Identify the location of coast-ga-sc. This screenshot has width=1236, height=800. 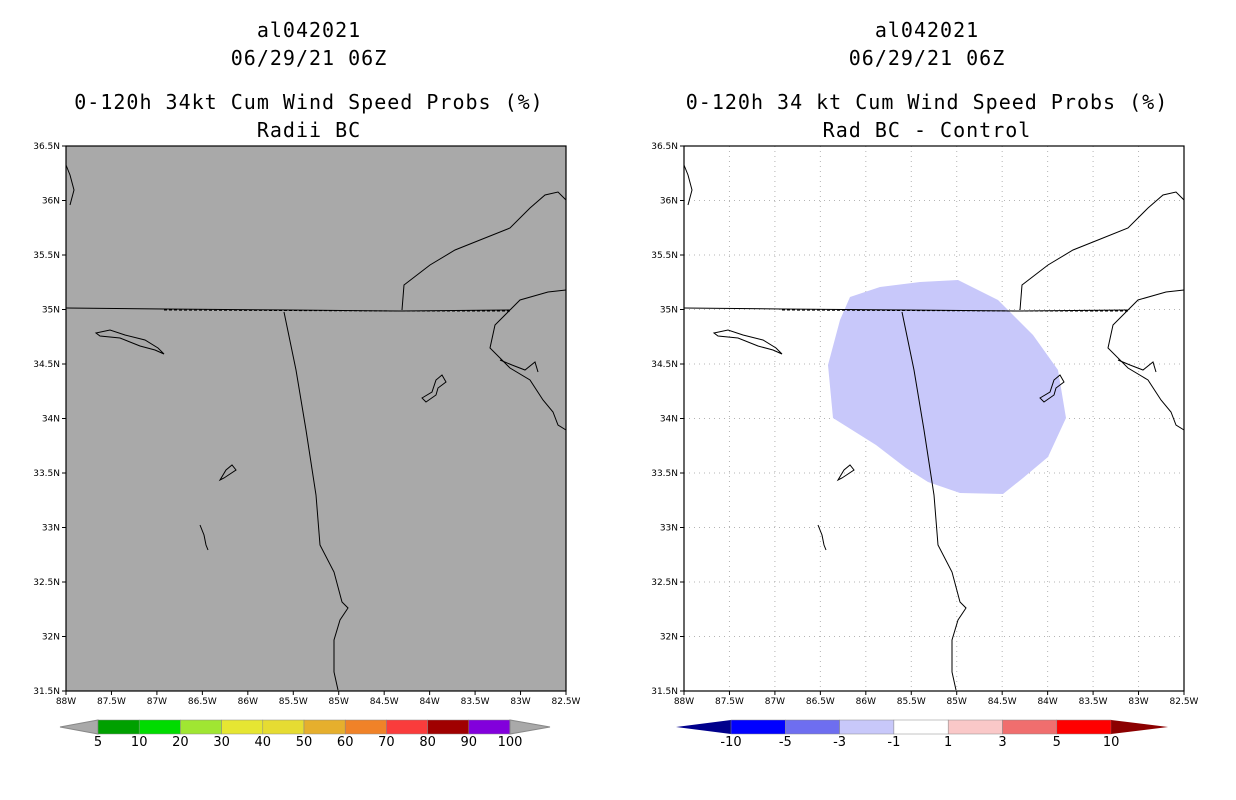
(528, 370).